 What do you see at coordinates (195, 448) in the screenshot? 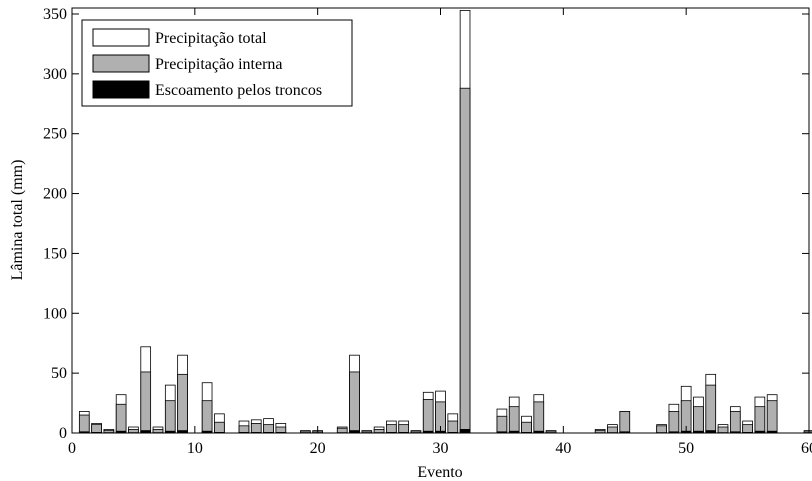
I see `x-tick-label-10: 10` at bounding box center [195, 448].